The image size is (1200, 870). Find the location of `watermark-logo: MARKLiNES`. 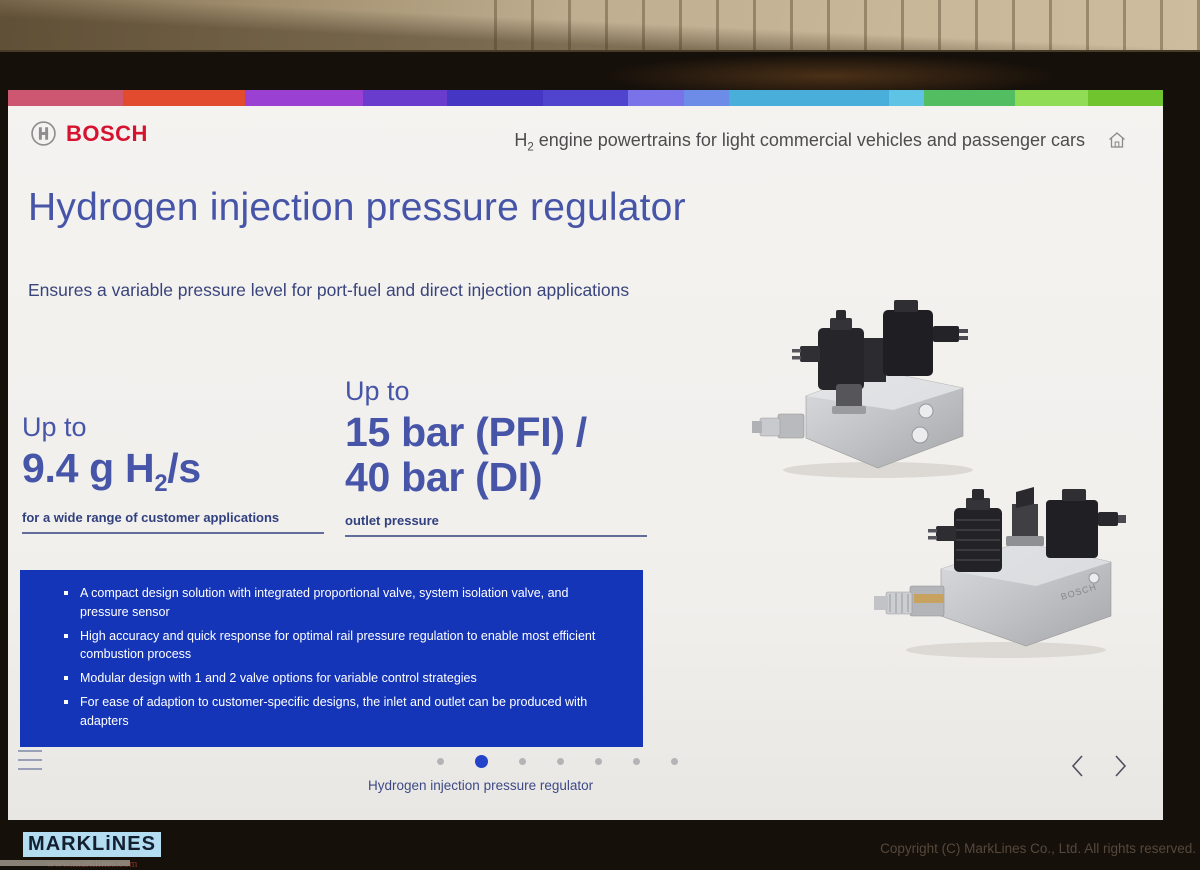

watermark-logo: MARKLiNES is located at coordinates (92, 844).